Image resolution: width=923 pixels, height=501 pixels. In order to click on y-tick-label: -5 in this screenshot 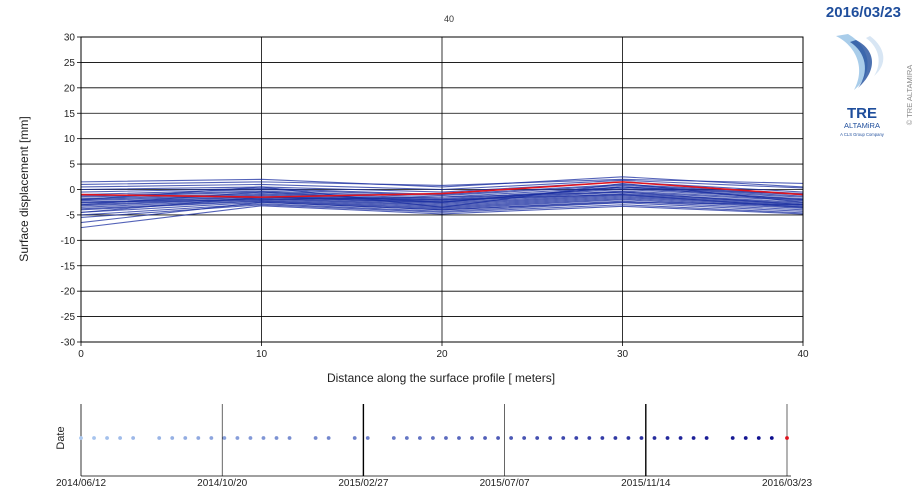, I will do `click(70, 215)`.